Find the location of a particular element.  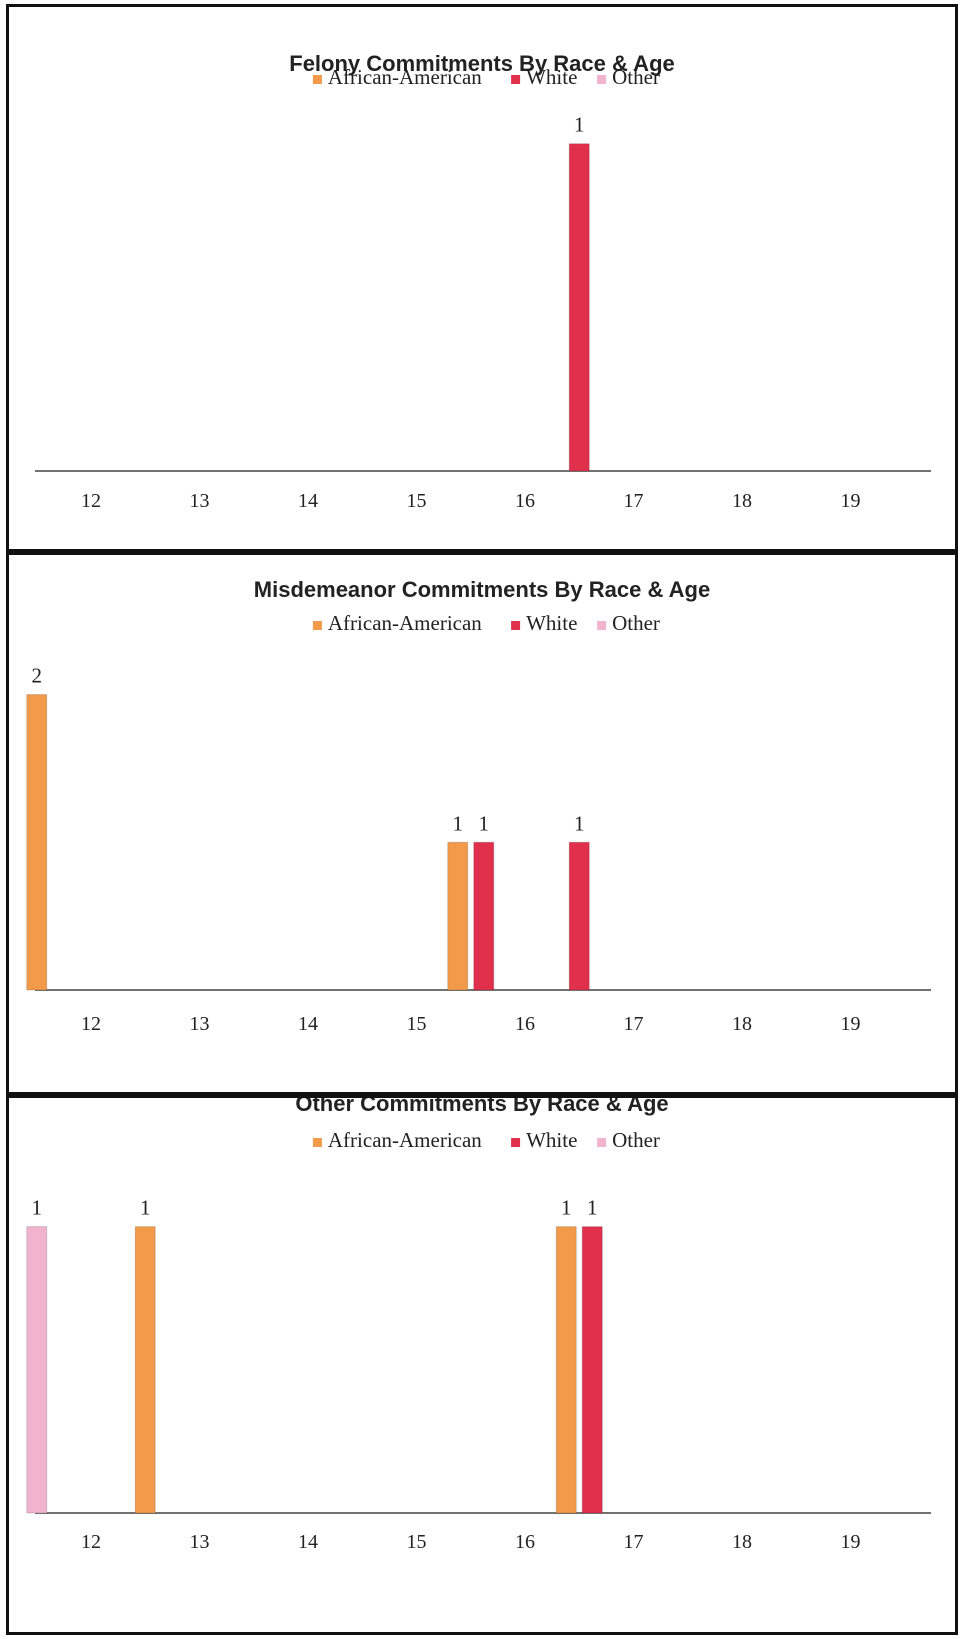

data-label-white-16: 1 is located at coordinates (484, 823).